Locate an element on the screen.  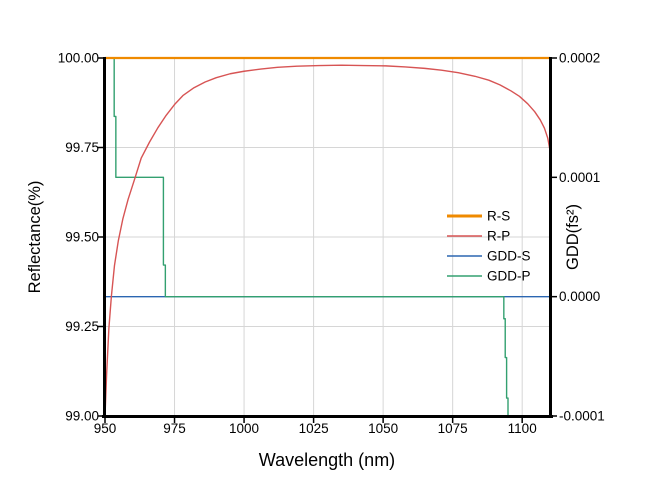
y-left-tick-label: 99.50 is located at coordinates (82, 237).